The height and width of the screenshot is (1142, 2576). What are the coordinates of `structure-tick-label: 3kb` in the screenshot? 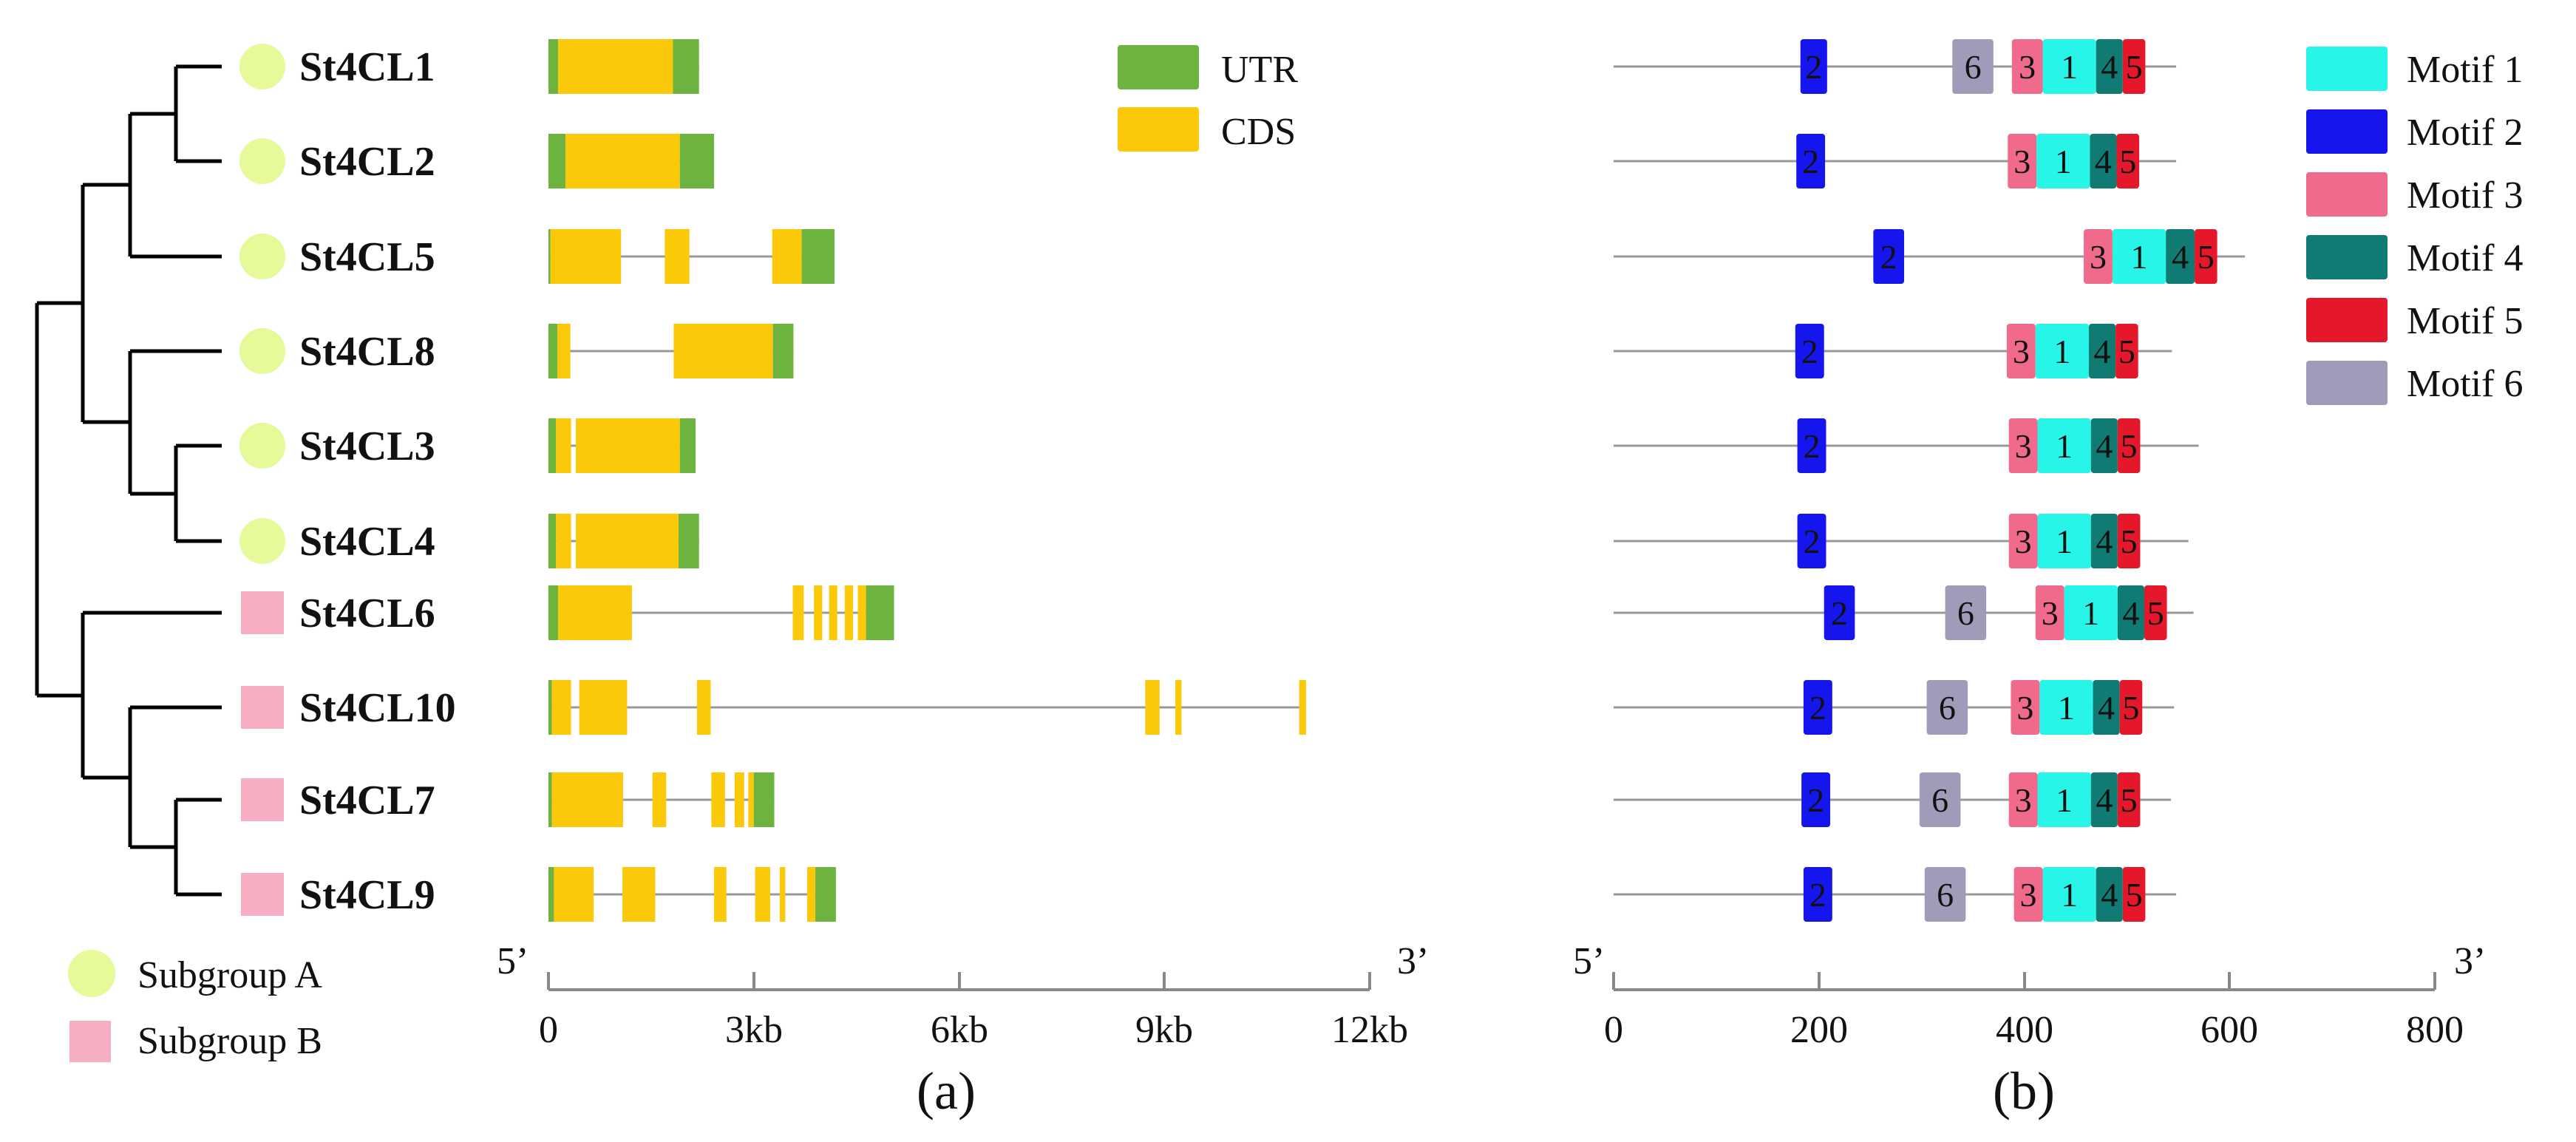 It's located at (754, 1030).